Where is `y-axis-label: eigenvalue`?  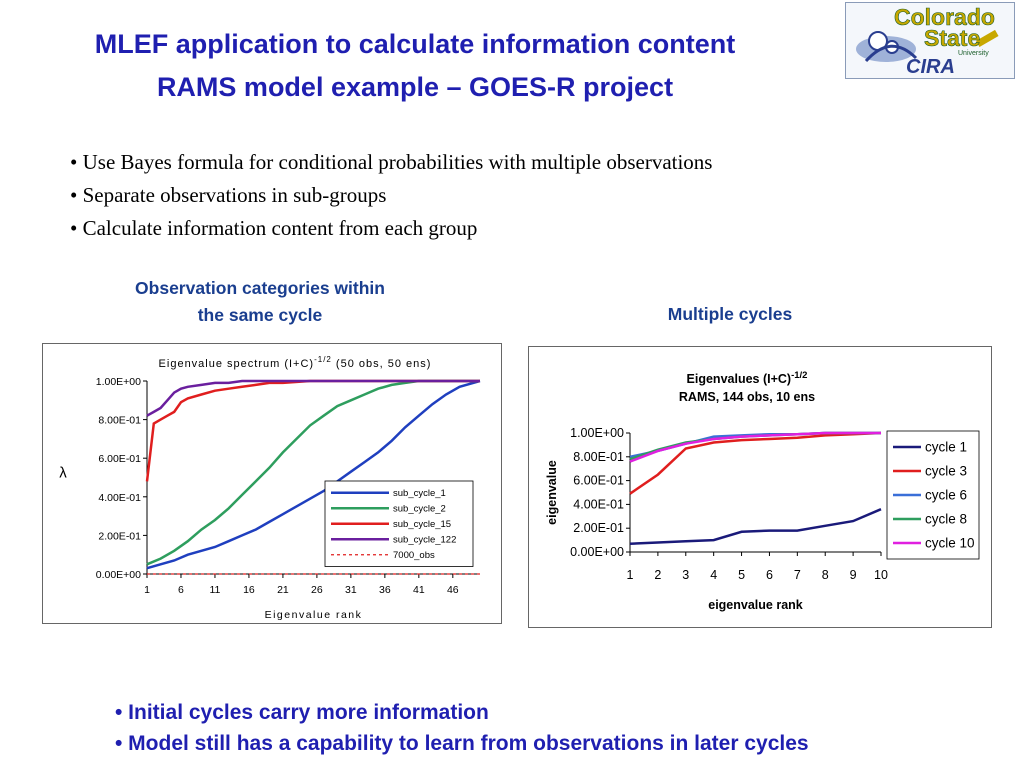 y-axis-label: eigenvalue is located at coordinates (552, 492).